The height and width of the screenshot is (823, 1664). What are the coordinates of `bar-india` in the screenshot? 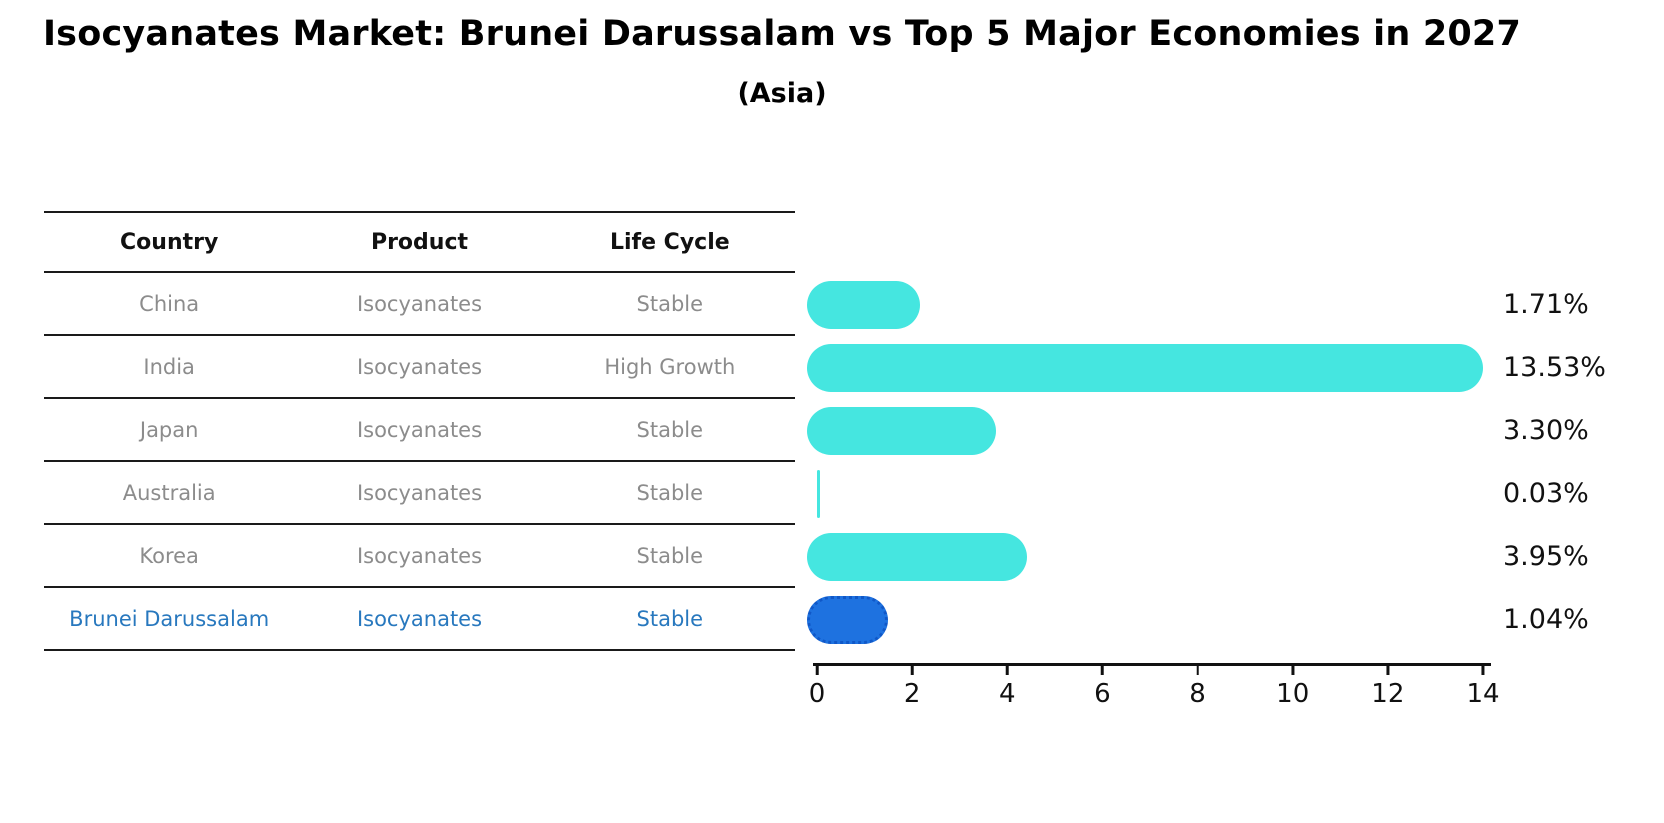 It's located at (1145, 367).